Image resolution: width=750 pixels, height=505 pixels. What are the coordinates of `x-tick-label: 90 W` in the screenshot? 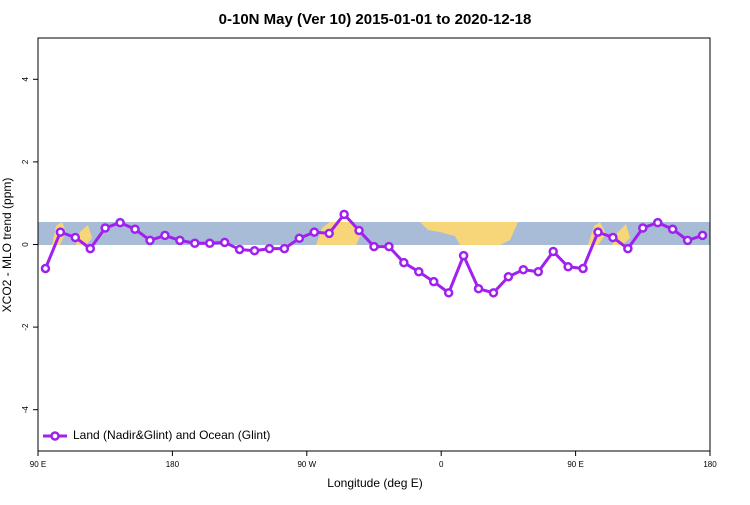 It's located at (306, 464).